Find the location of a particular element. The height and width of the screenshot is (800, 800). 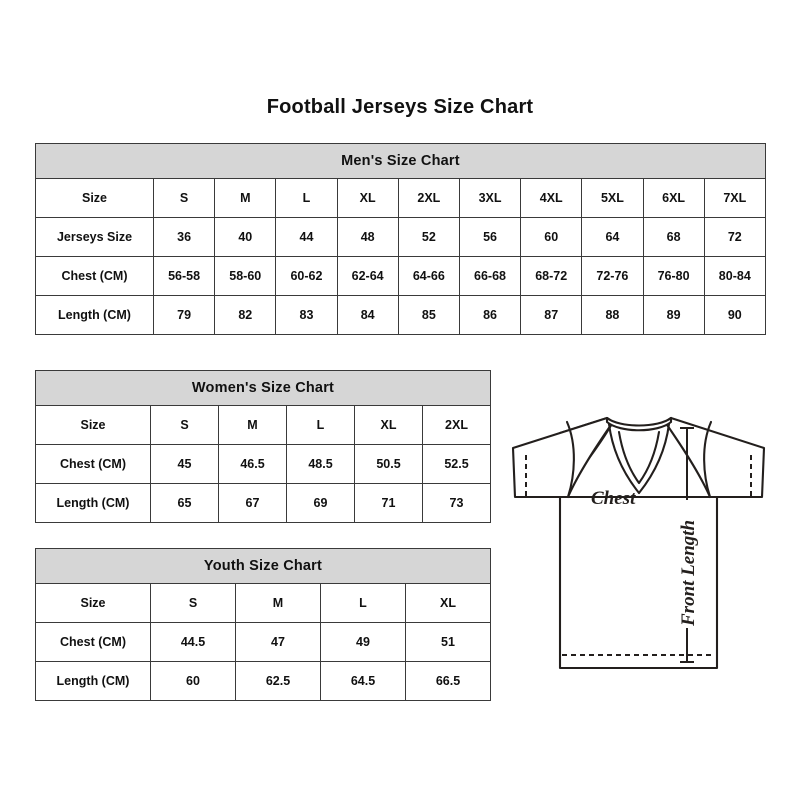

mens-data-cell: 36 is located at coordinates (184, 237).